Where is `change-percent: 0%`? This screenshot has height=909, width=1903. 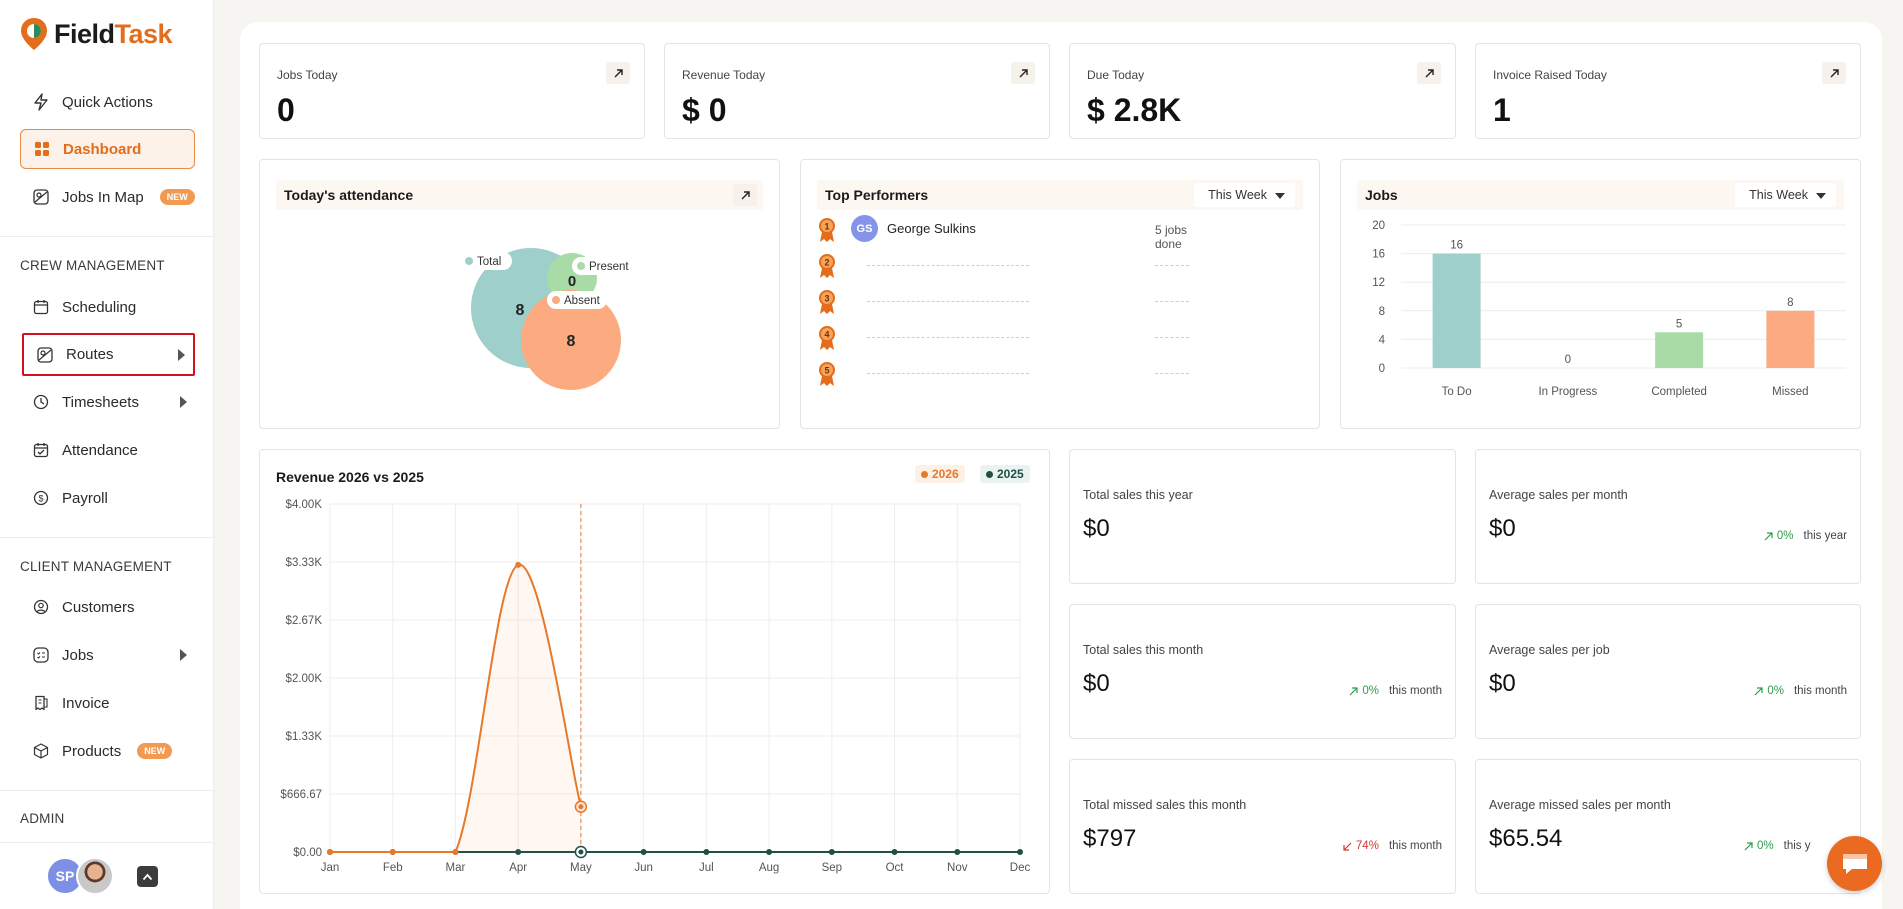
change-percent: 0% is located at coordinates (1785, 536).